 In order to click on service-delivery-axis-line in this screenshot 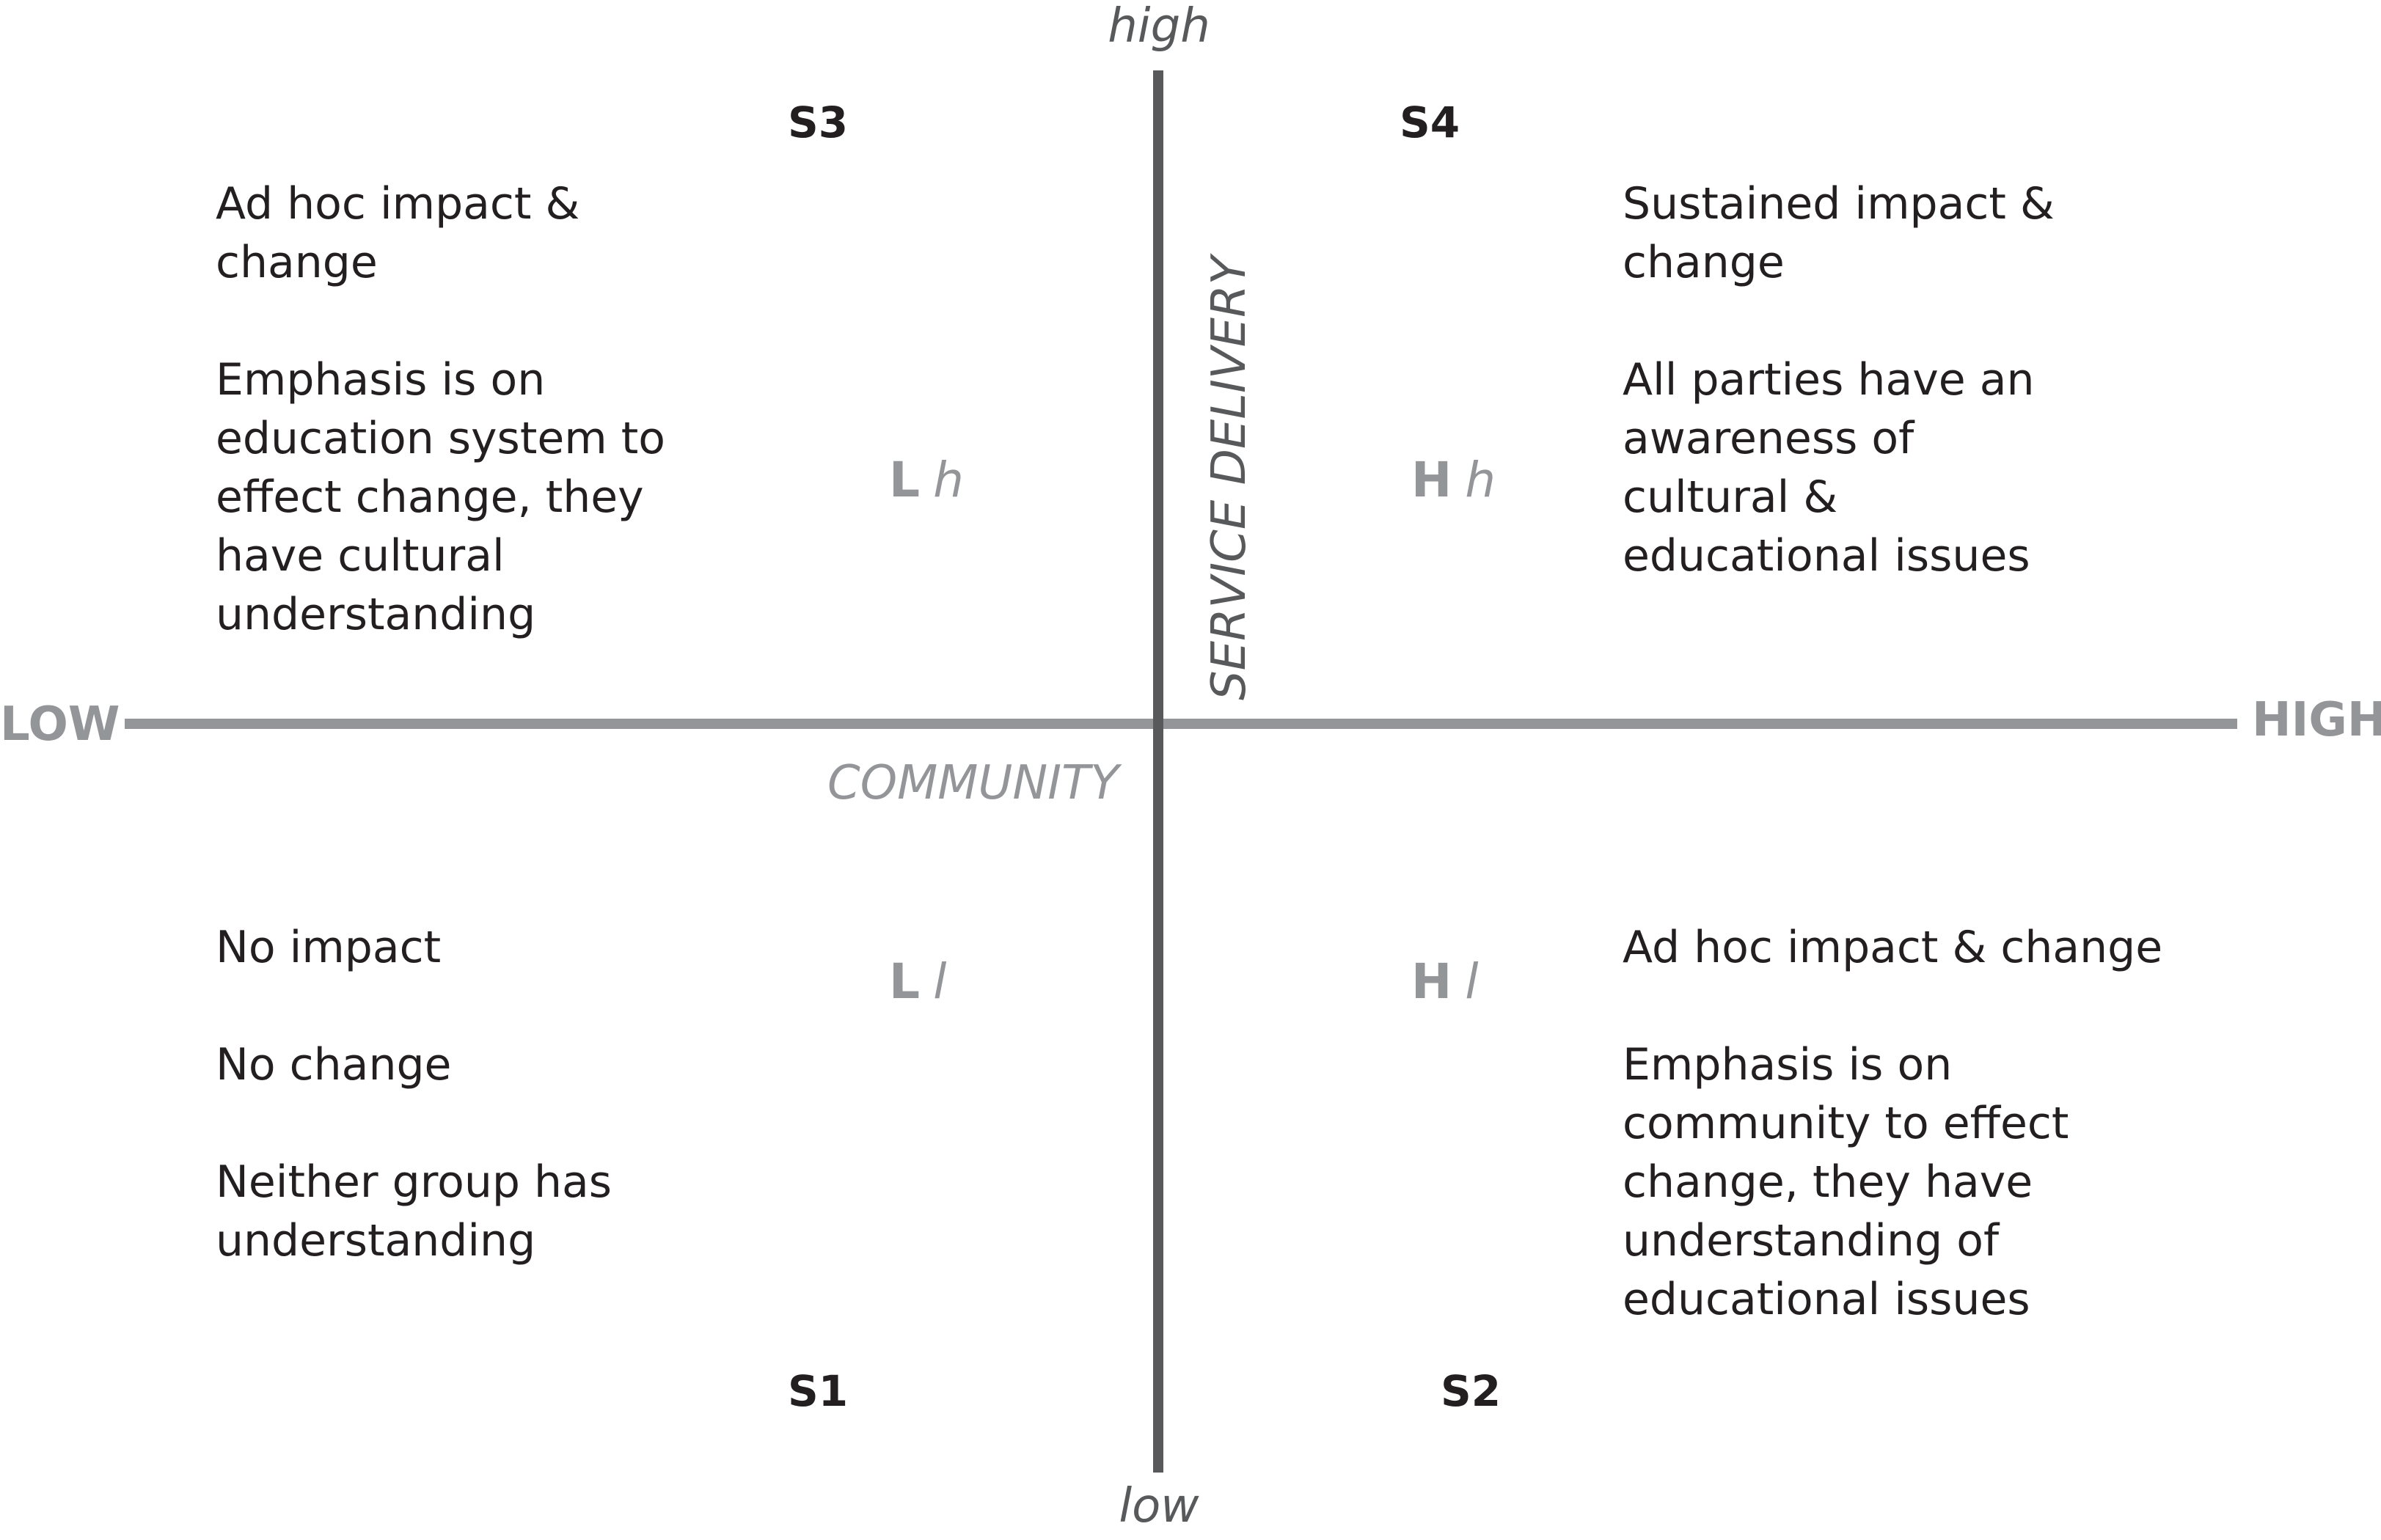, I will do `click(1158, 771)`.